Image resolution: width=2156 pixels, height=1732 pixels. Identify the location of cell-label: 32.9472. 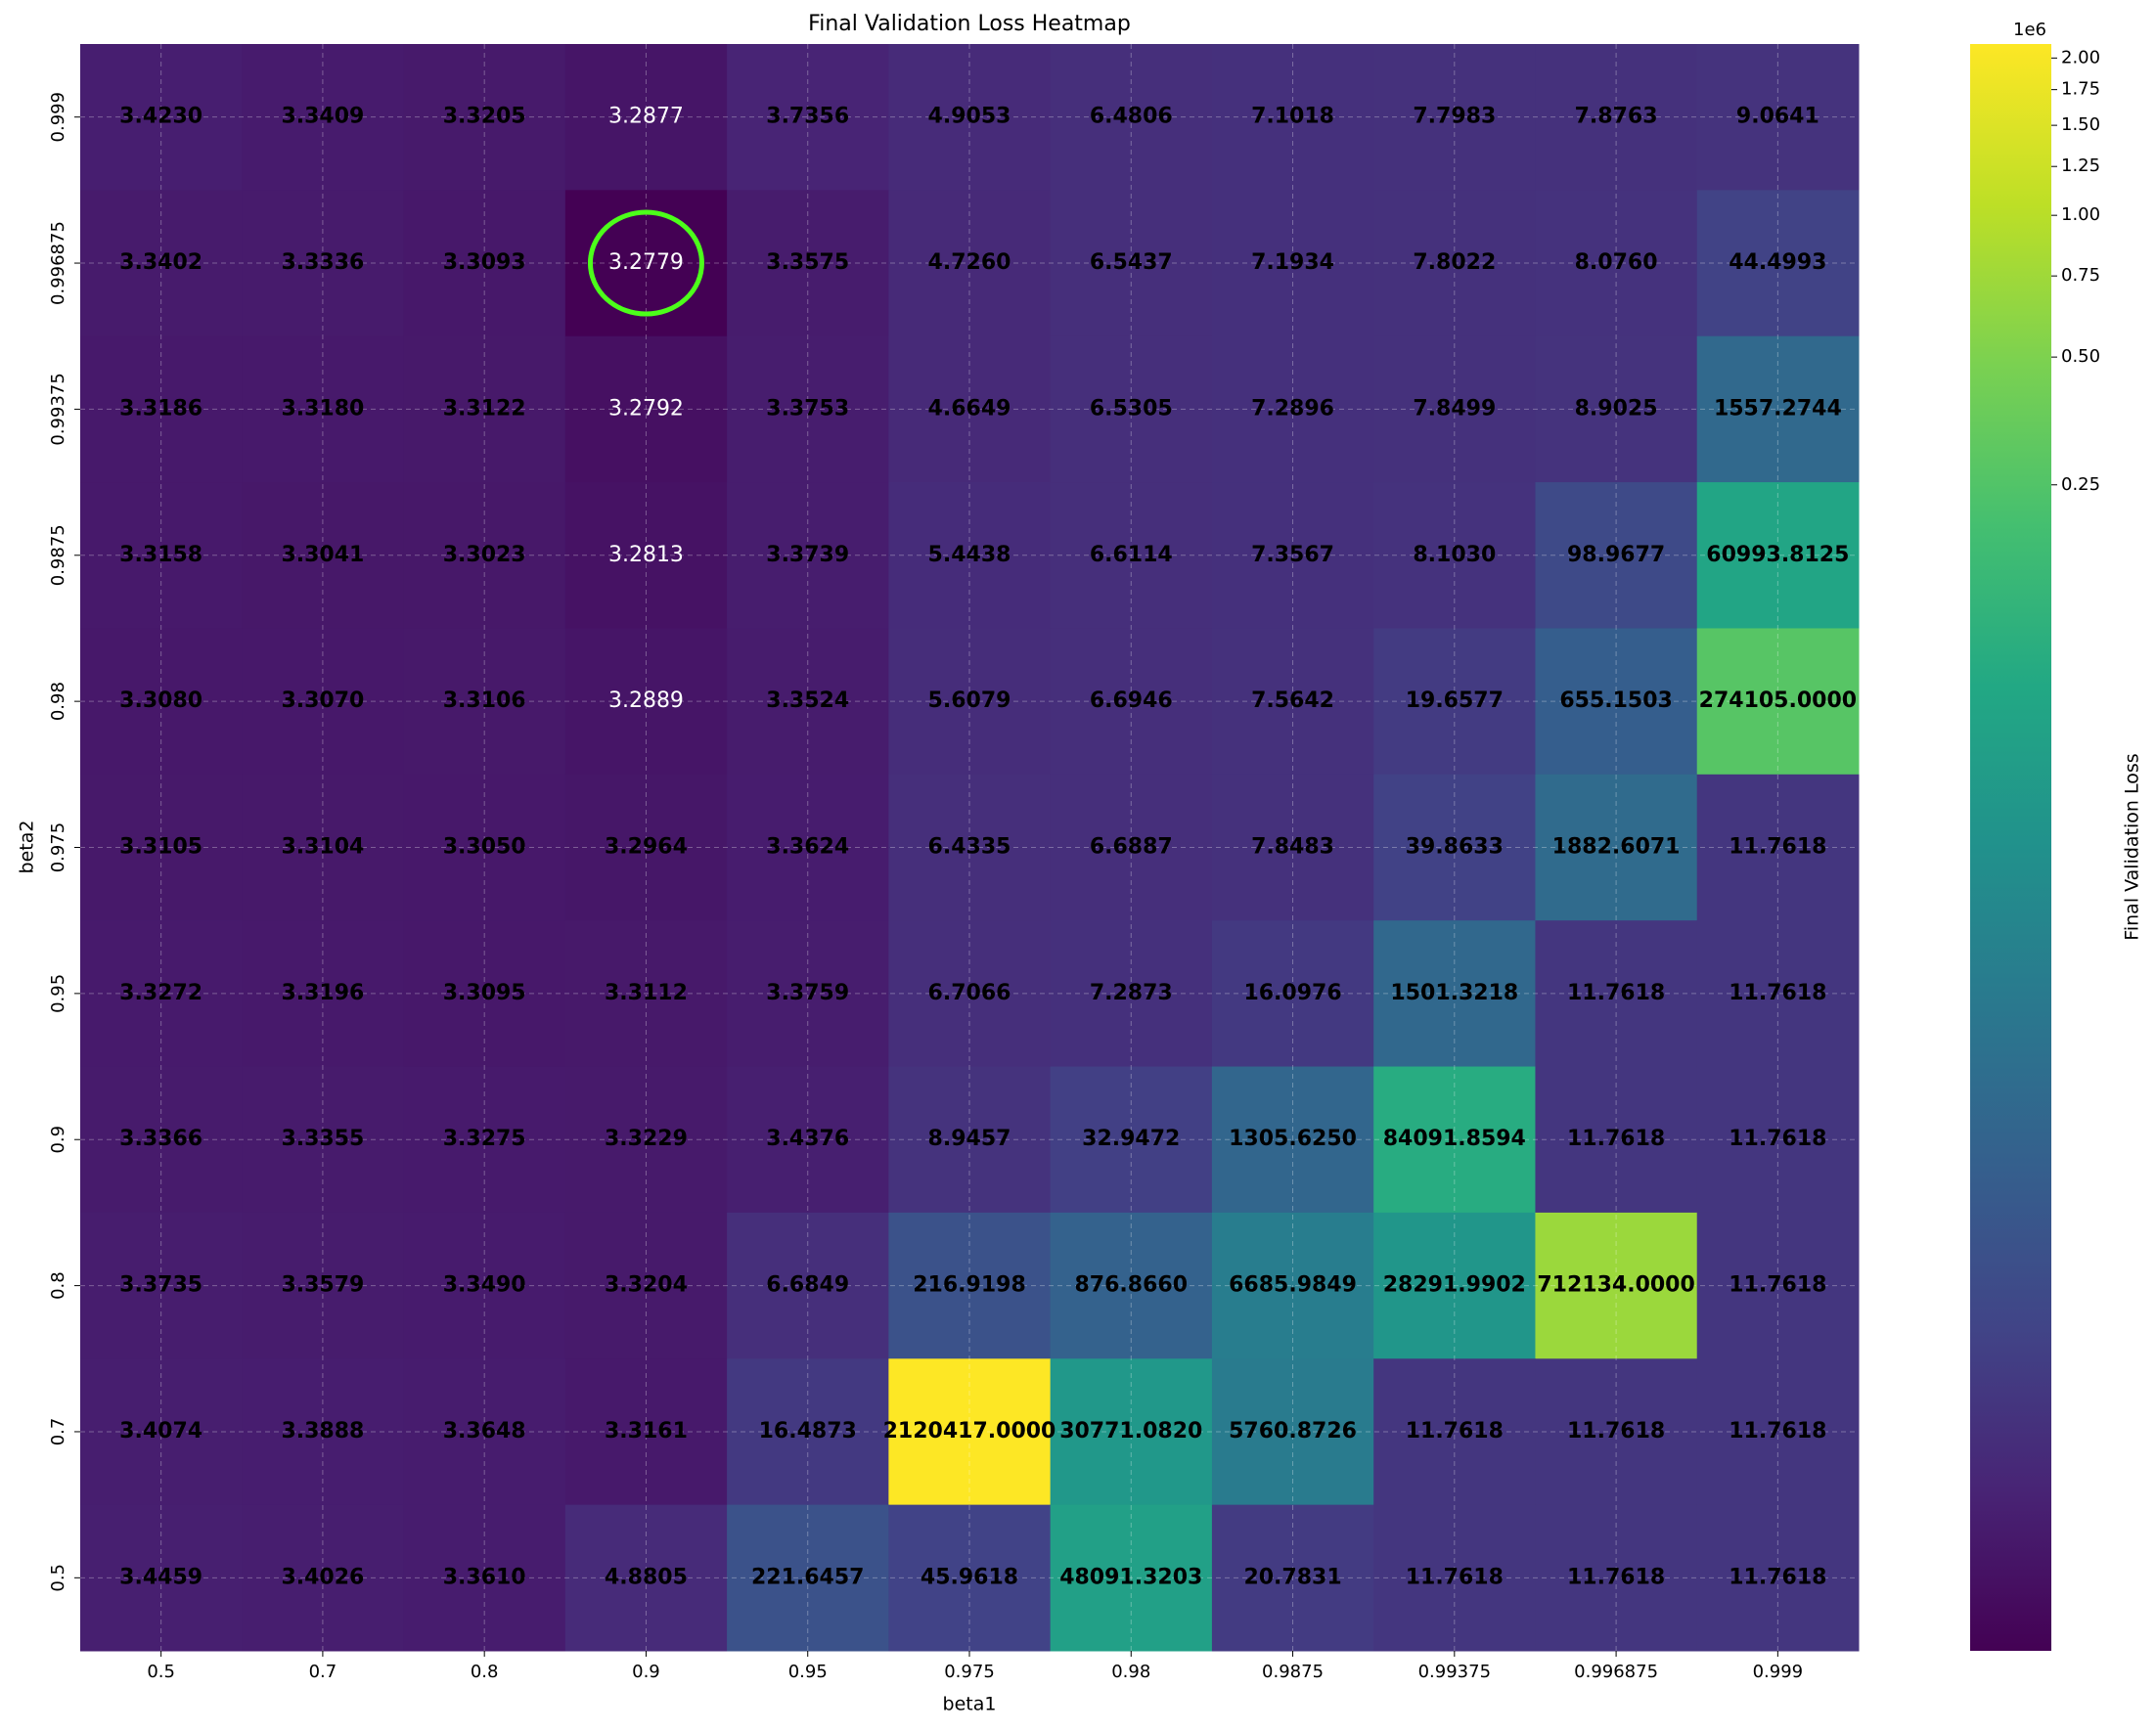
(1131, 1139).